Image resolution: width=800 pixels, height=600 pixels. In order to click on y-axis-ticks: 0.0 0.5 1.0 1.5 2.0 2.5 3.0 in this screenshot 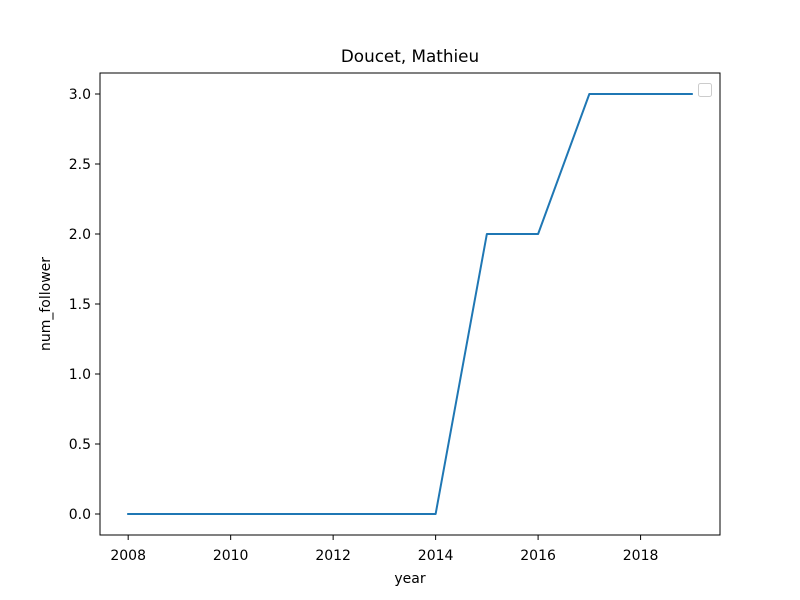, I will do `click(84, 305)`.